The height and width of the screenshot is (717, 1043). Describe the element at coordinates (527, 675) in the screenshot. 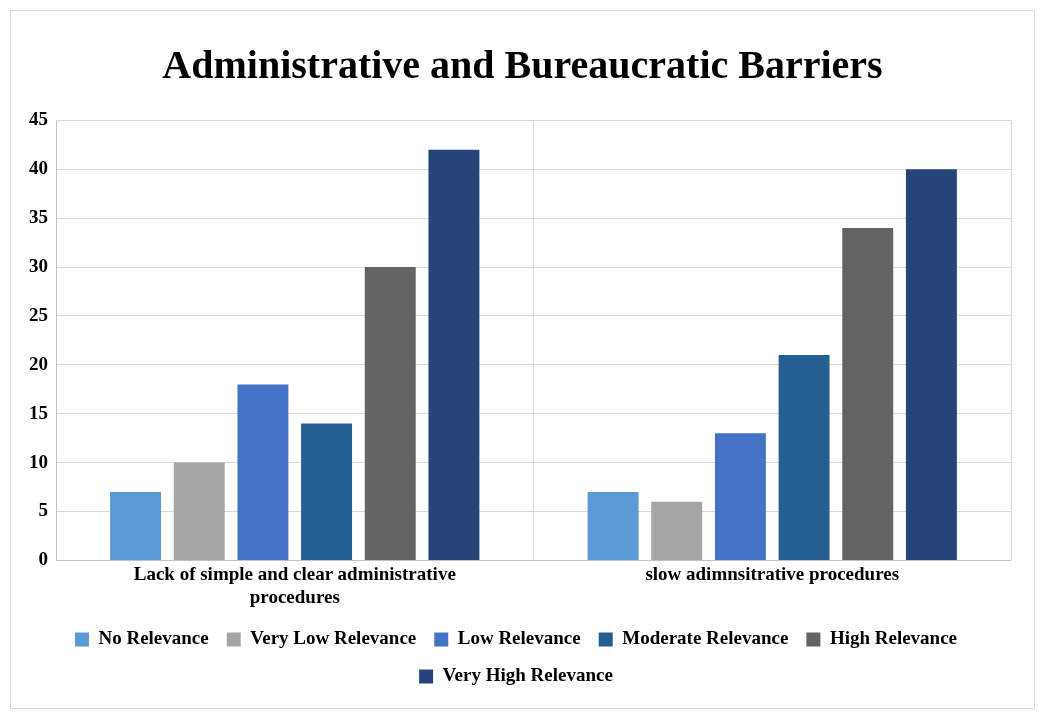

I see `legend-label: Very High Relevance` at that location.